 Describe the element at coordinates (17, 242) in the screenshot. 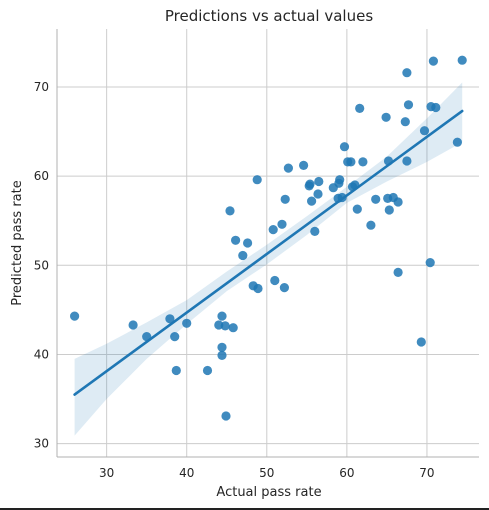

I see `y-axis-label: Predicted pass rate` at that location.